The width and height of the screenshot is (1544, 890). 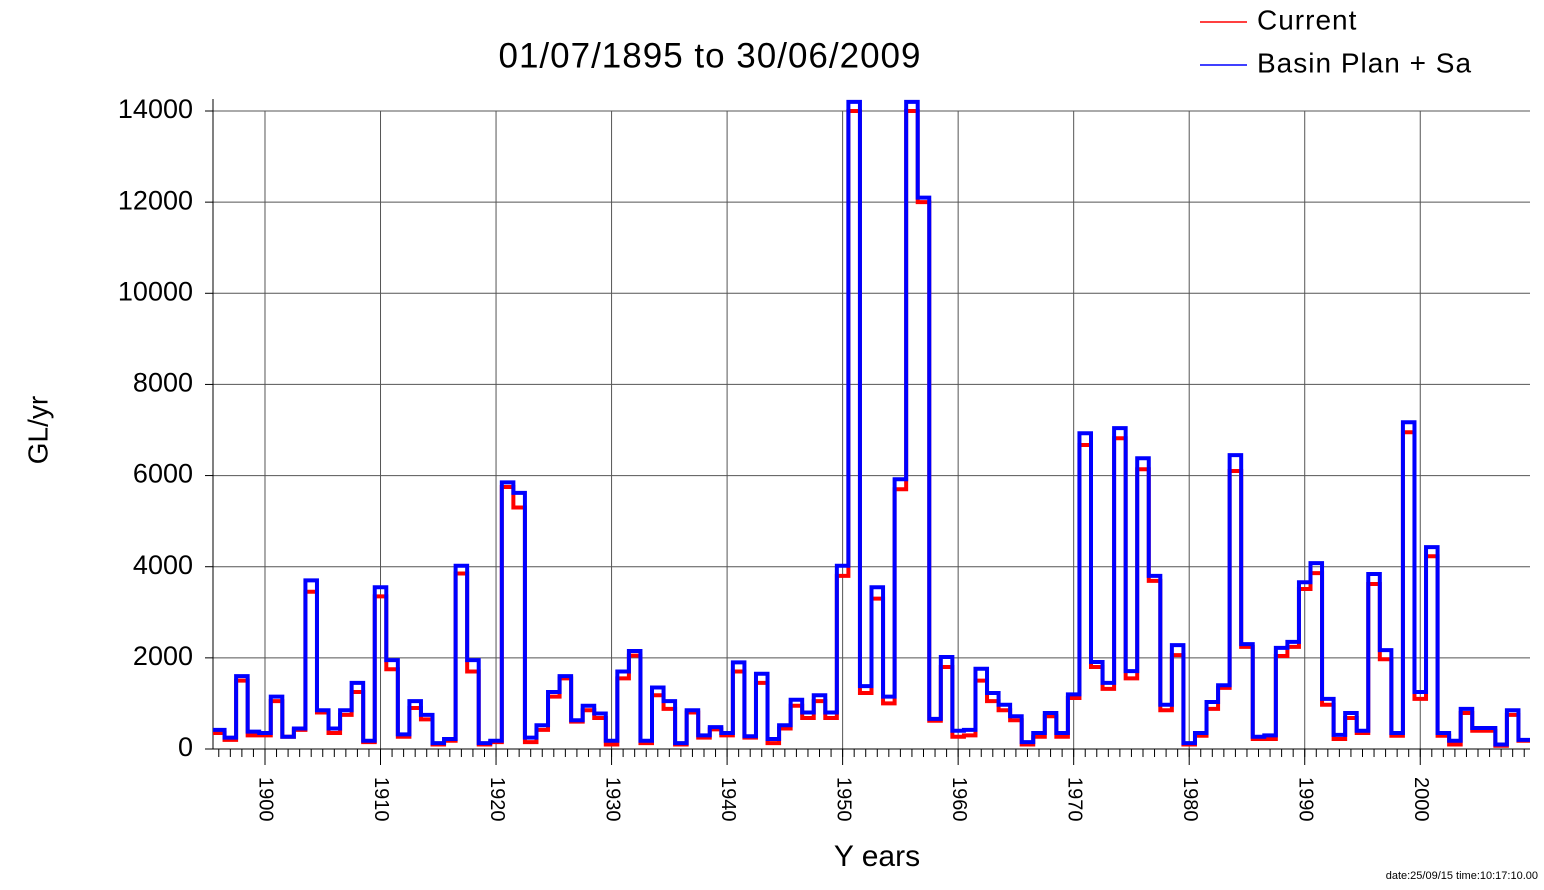 I want to click on y-tick-label: 14000, so click(x=155, y=109).